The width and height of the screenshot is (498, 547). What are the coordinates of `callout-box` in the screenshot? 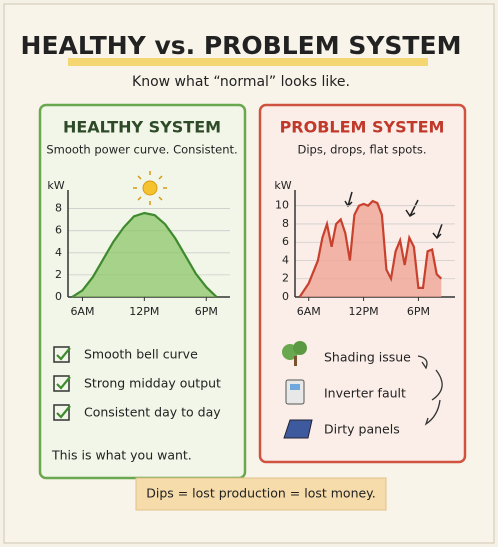 It's located at (261, 494).